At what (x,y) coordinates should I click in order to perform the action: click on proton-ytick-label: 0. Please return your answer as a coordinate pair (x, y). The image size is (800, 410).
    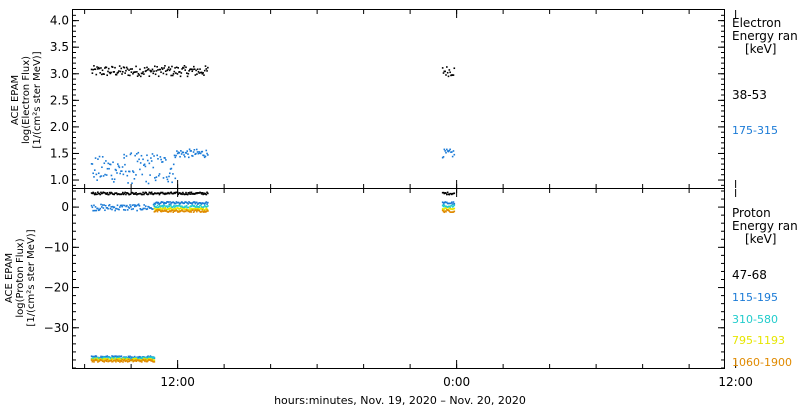
    Looking at the image, I should click on (65, 207).